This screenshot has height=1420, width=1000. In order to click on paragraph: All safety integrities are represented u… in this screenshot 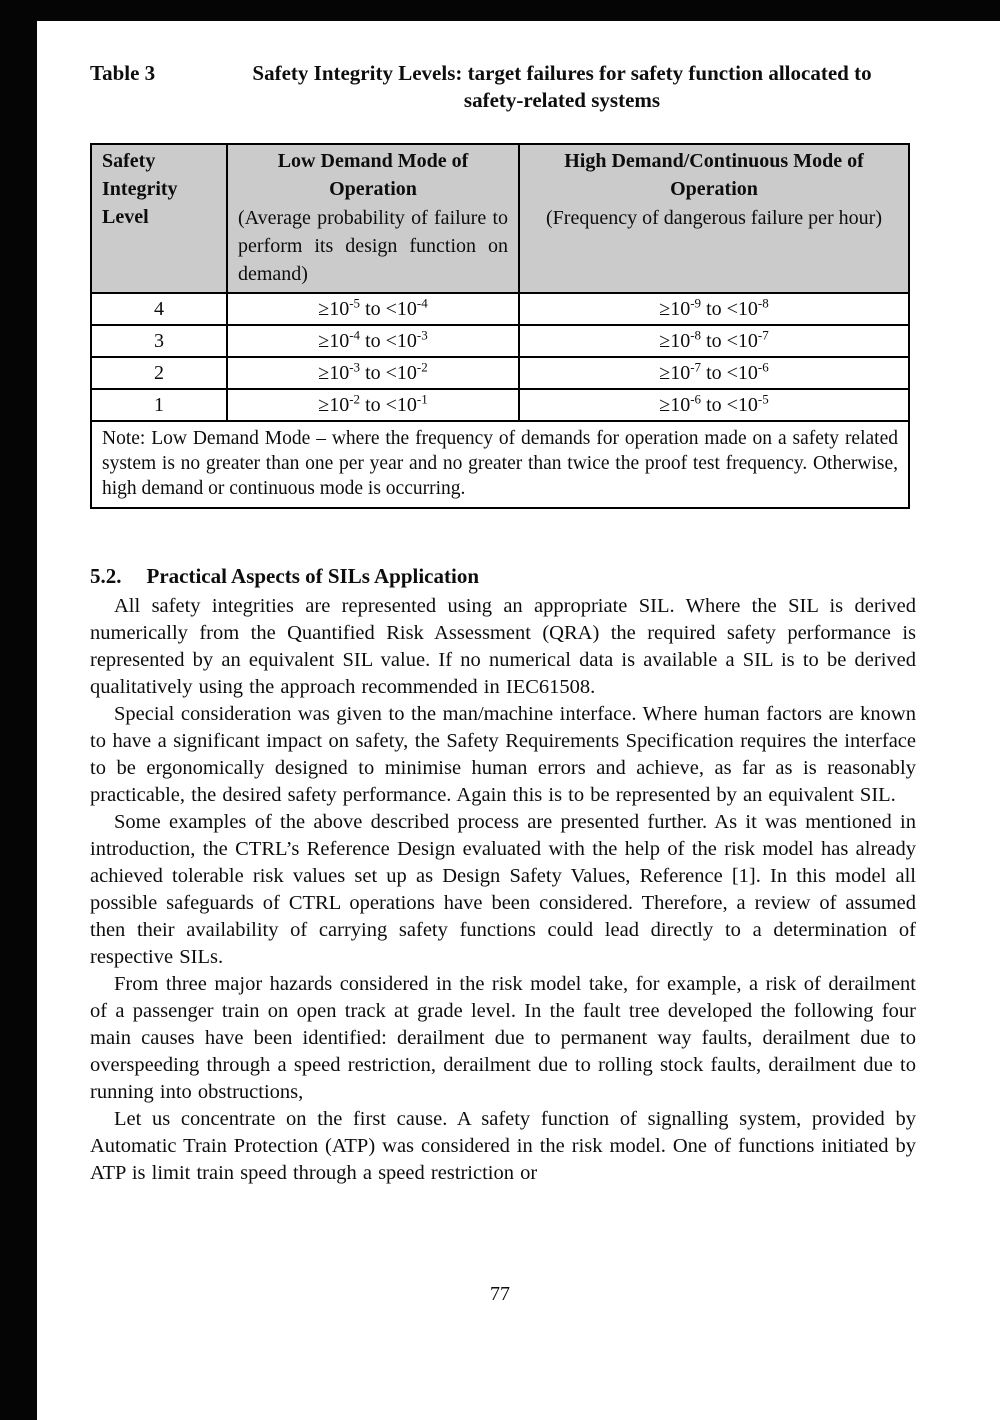, I will do `click(503, 646)`.